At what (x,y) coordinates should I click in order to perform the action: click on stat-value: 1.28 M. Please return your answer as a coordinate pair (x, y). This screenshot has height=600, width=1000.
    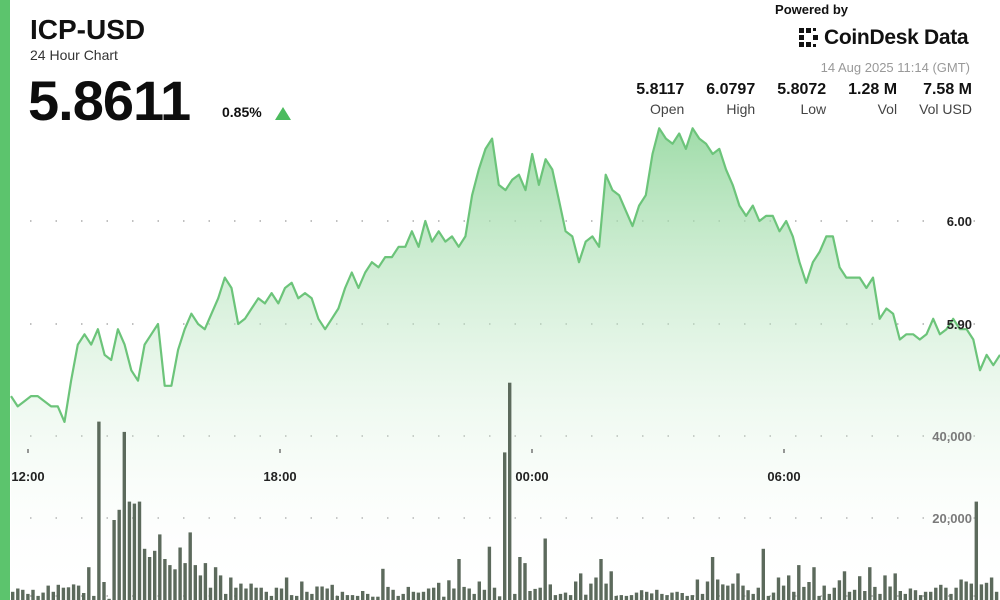
    Looking at the image, I should click on (873, 89).